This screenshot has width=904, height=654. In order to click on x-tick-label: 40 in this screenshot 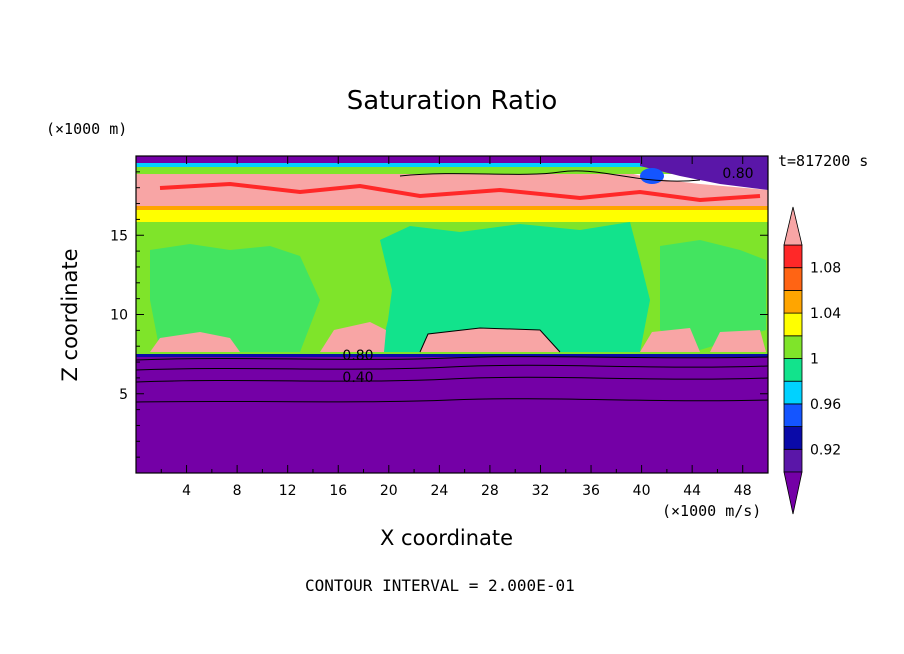, I will do `click(642, 491)`.